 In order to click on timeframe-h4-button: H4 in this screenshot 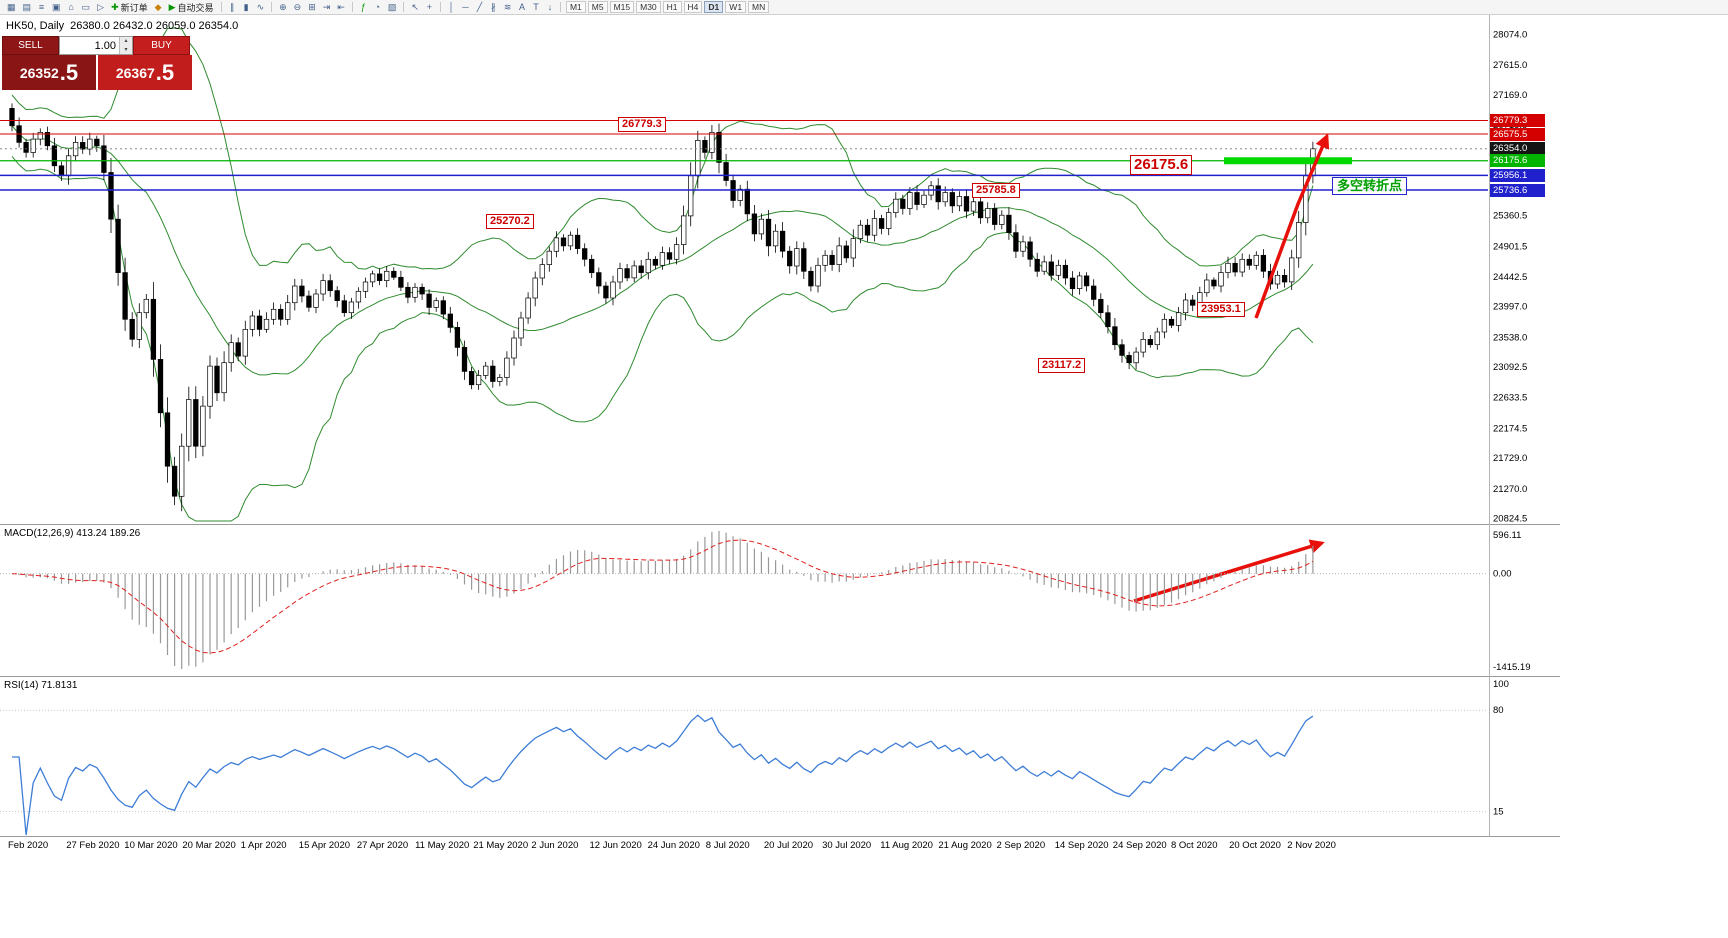, I will do `click(693, 7)`.